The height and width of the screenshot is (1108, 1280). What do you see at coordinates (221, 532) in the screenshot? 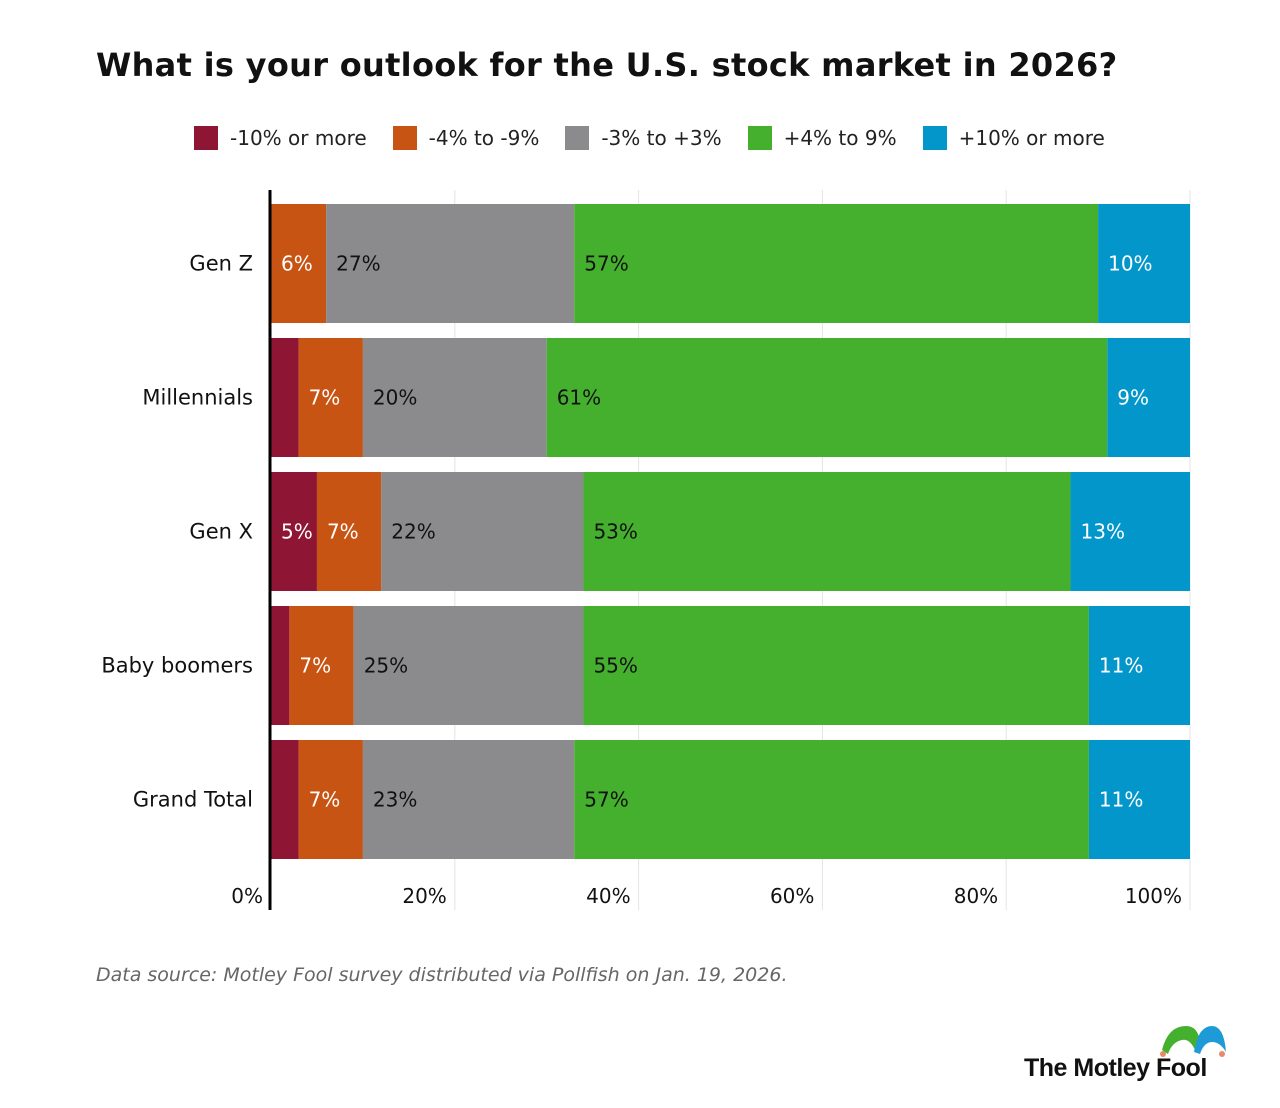
I see `category-label: Gen X` at bounding box center [221, 532].